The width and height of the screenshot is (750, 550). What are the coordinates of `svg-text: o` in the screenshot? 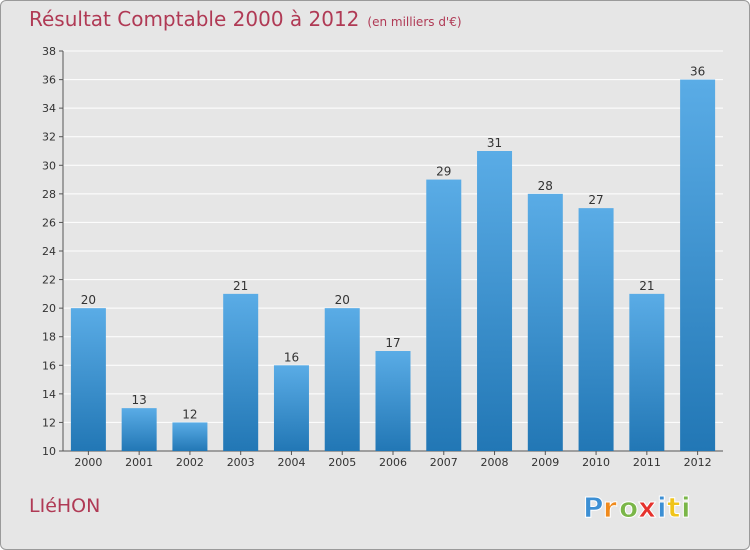 It's located at (628, 507).